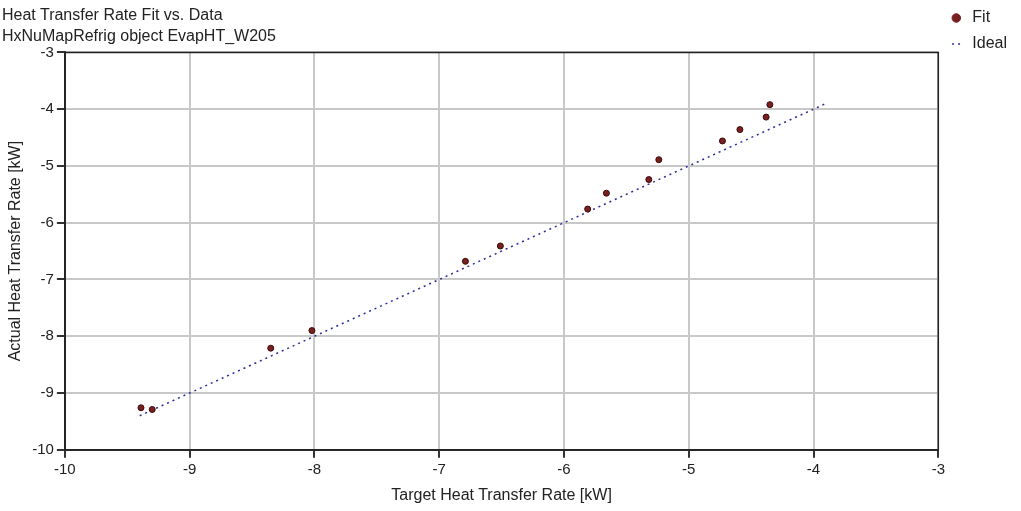 Image resolution: width=1021 pixels, height=511 pixels. Describe the element at coordinates (65, 468) in the screenshot. I see `x-tick-label: -10` at that location.